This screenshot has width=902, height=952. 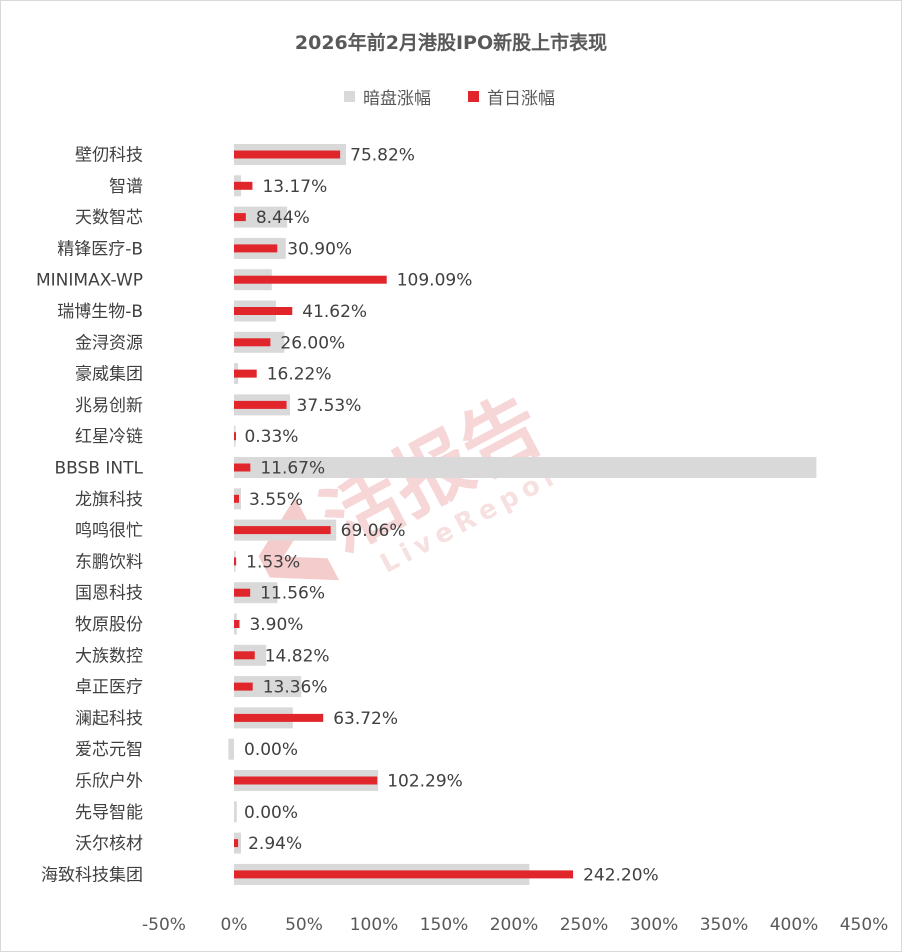 I want to click on category-label: 先导智能, so click(x=109, y=813).